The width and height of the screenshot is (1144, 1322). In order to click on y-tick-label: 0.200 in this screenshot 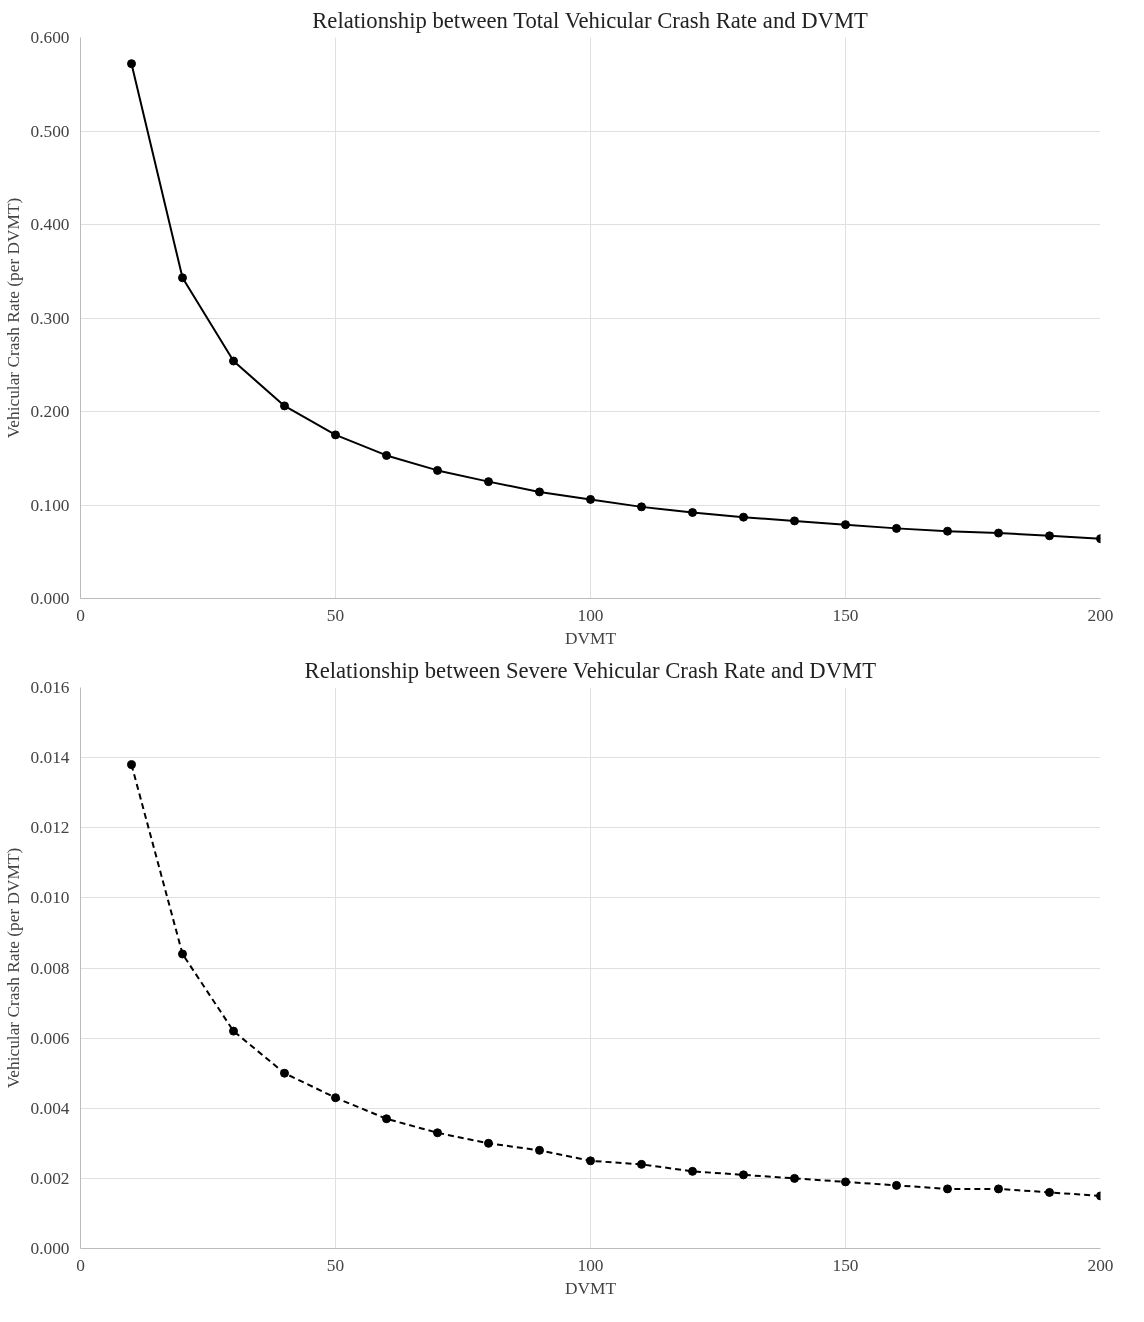, I will do `click(50, 411)`.